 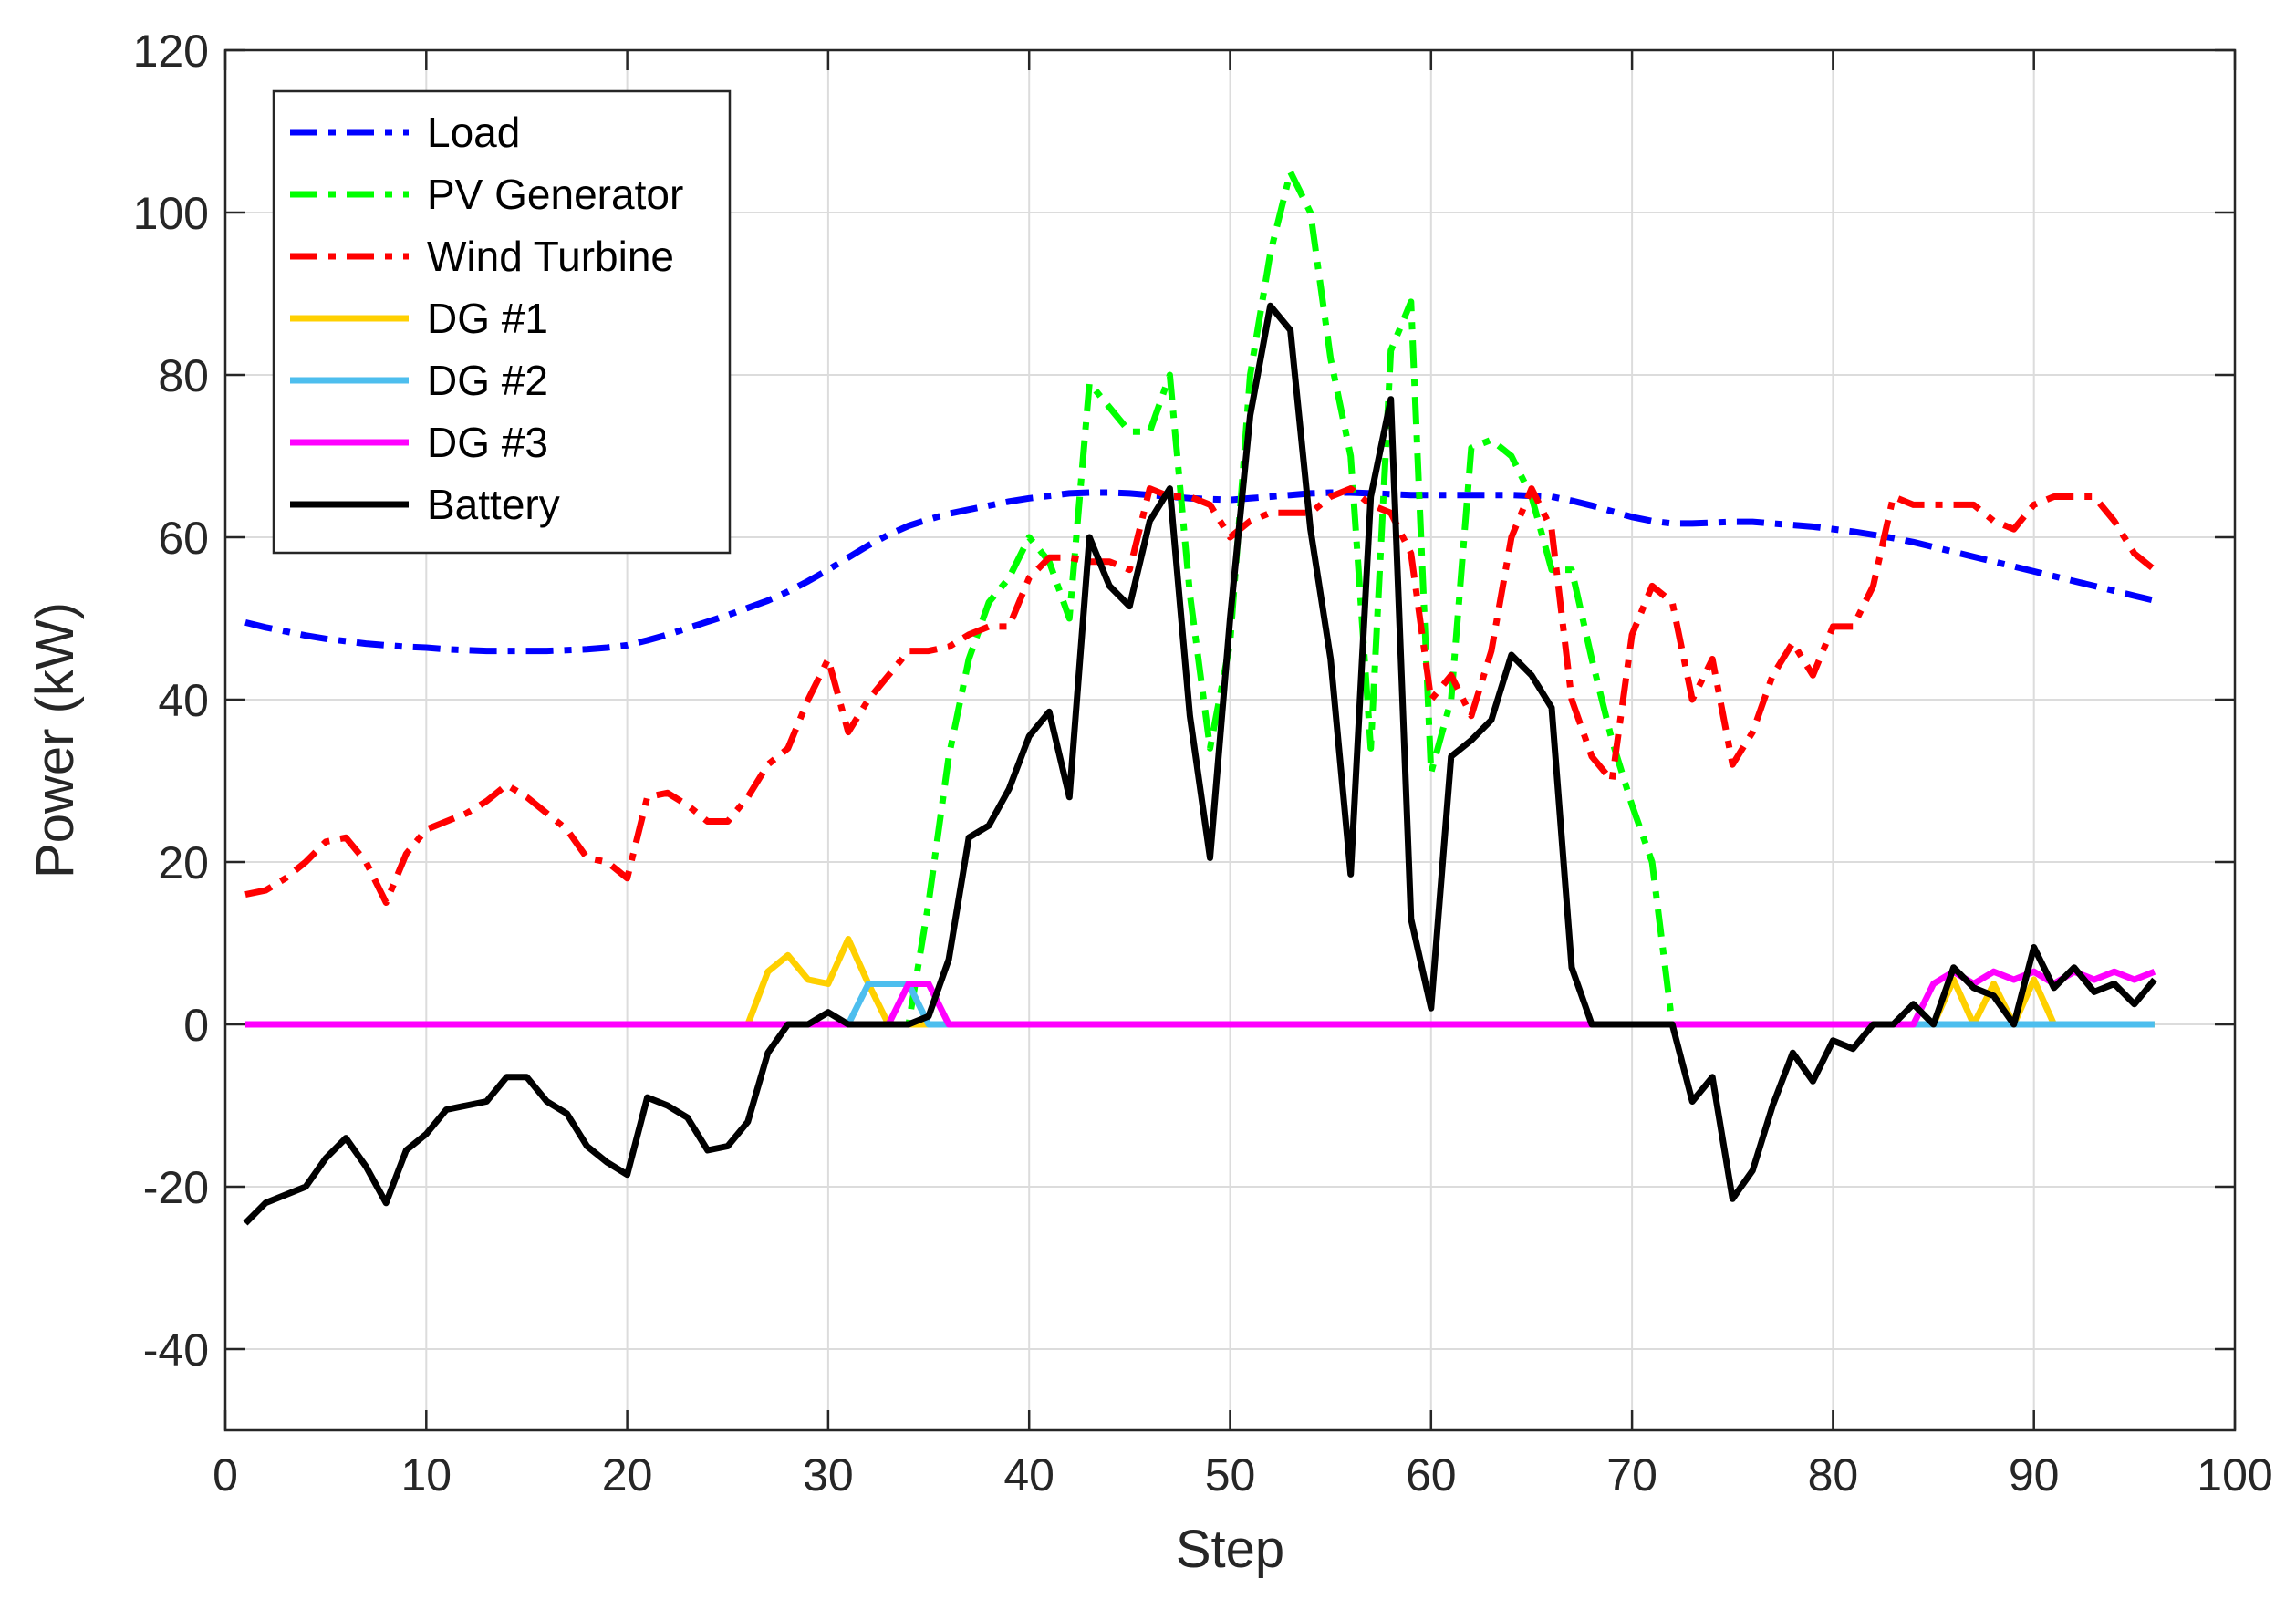 I want to click on y-tick-label: 80, so click(x=183, y=375).